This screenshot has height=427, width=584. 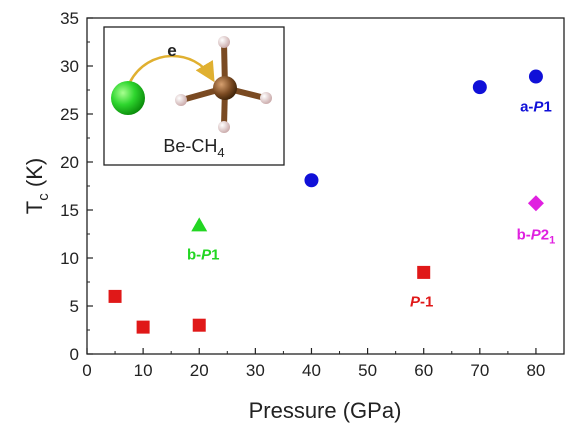 What do you see at coordinates (74, 306) in the screenshot?
I see `y-tick-label: 5` at bounding box center [74, 306].